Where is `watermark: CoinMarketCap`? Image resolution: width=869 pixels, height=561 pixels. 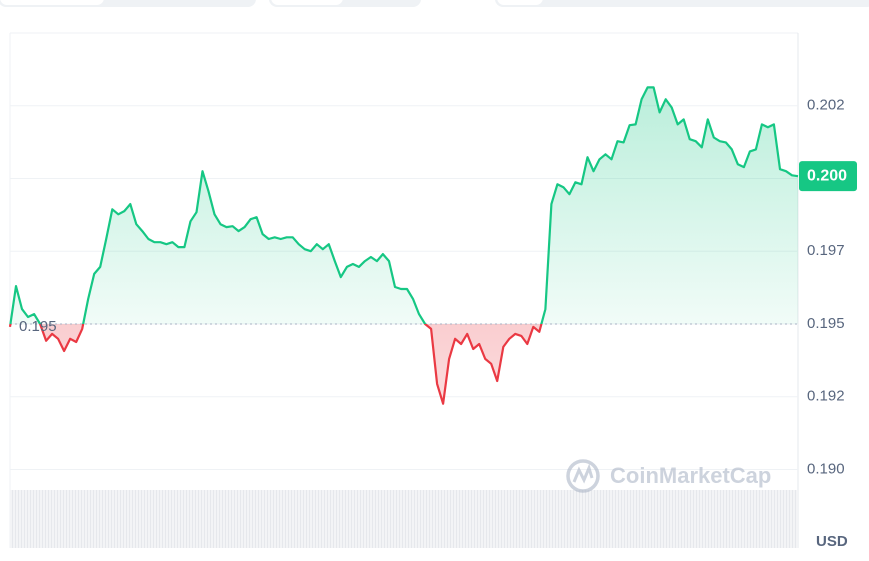
watermark: CoinMarketCap is located at coordinates (668, 476).